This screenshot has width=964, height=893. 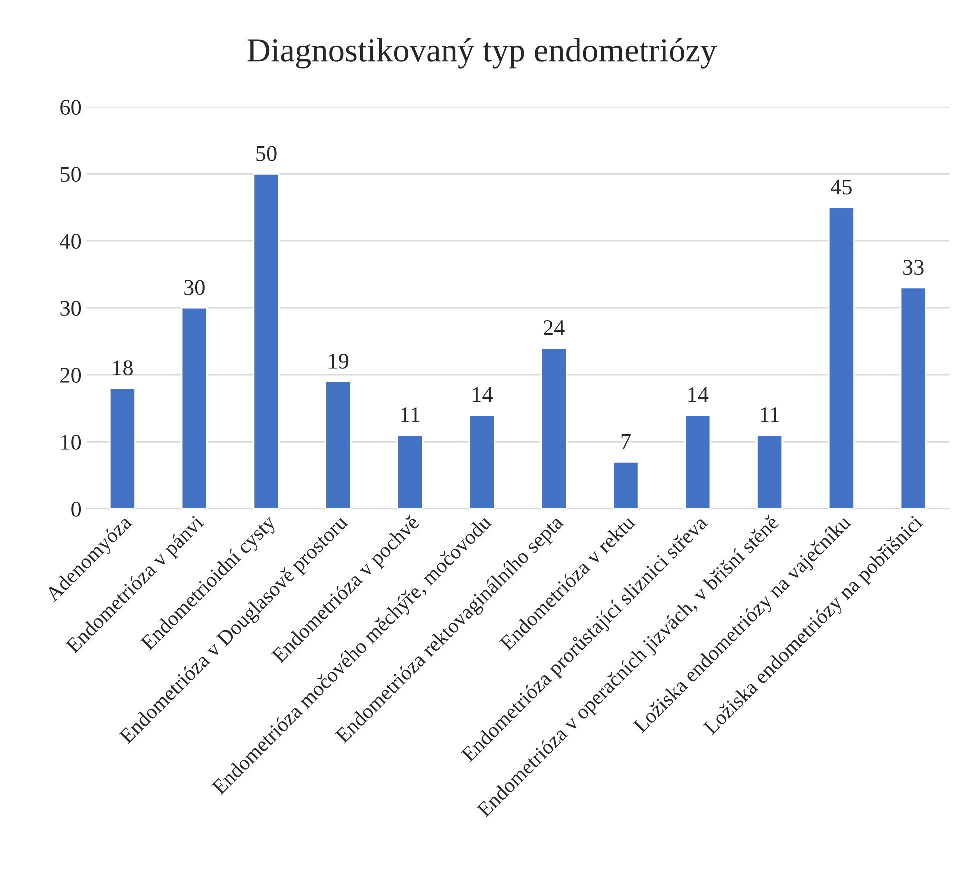 I want to click on y-tick-label: 10, so click(x=72, y=442).